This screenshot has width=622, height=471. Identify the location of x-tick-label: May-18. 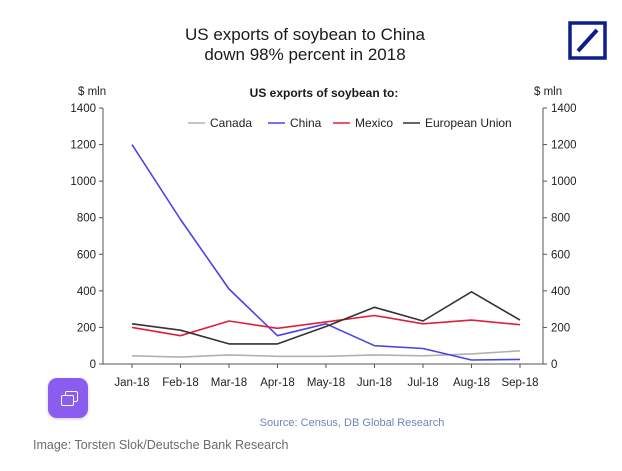
(326, 383).